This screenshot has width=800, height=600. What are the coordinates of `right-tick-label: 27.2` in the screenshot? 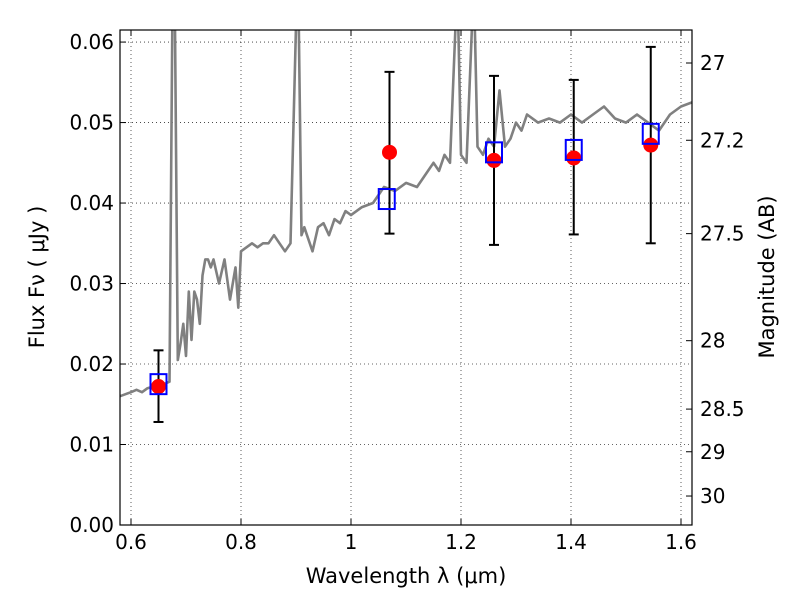 It's located at (722, 140).